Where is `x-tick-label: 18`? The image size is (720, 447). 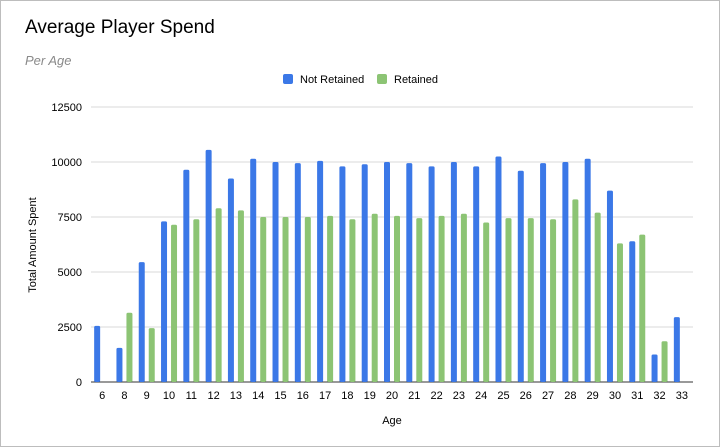 x-tick-label: 18 is located at coordinates (347, 396).